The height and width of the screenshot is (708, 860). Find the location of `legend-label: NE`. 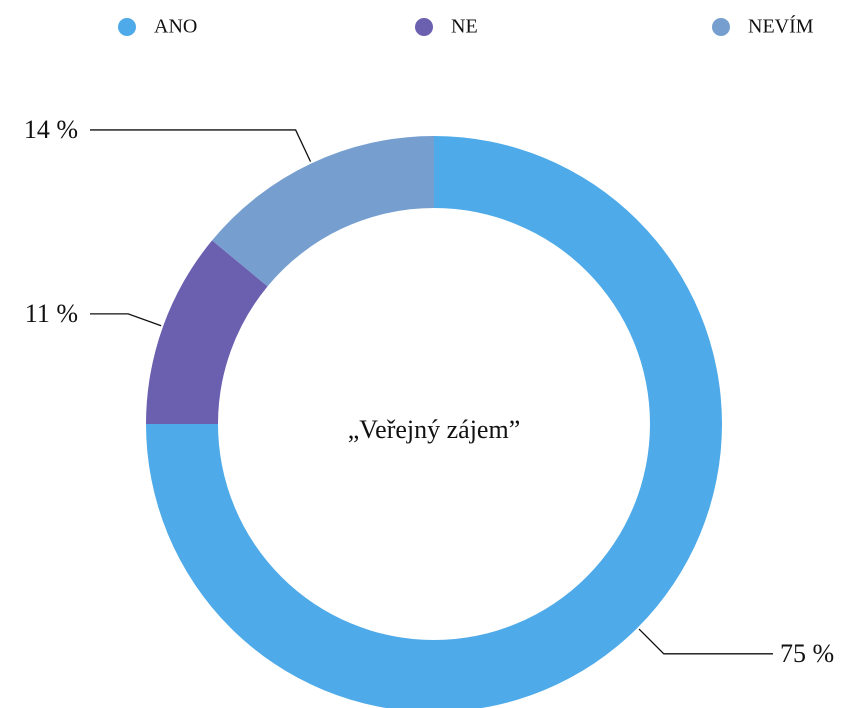

legend-label: NE is located at coordinates (464, 27).